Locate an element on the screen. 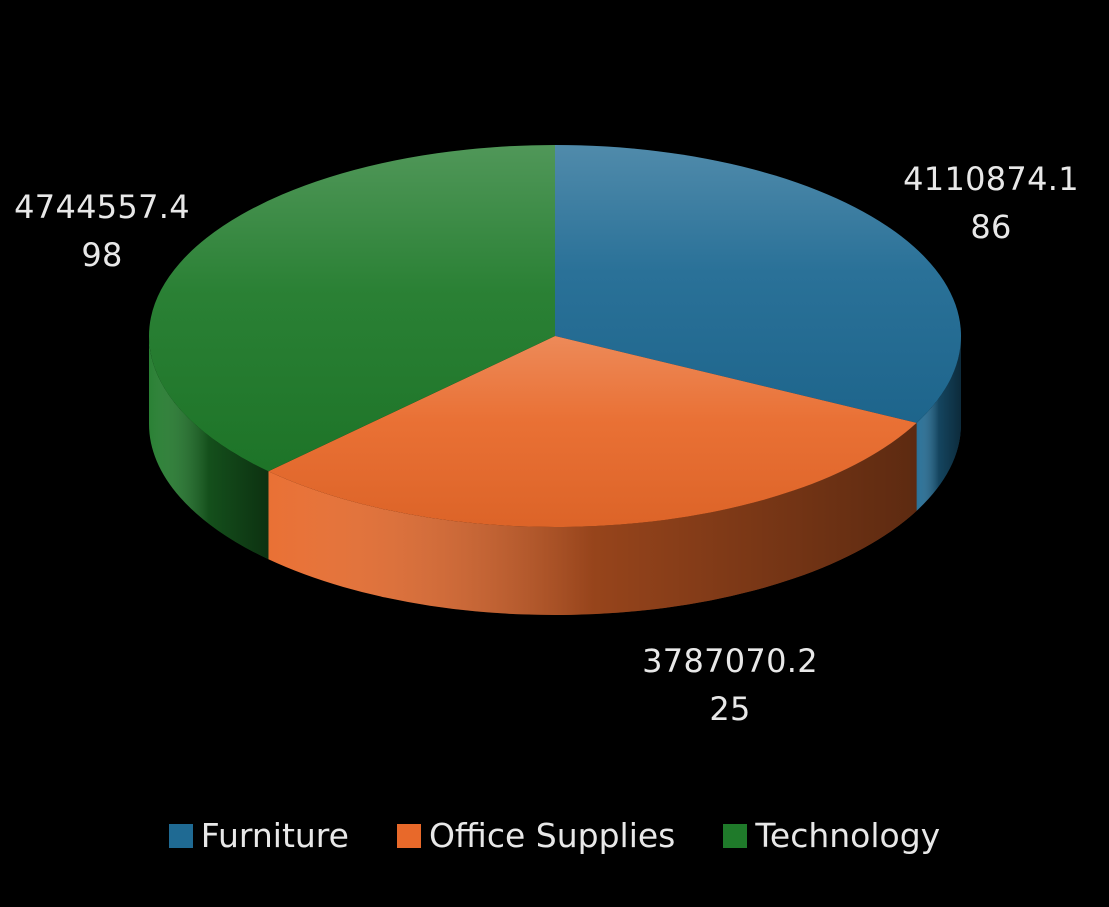 This screenshot has height=907, width=1109. pie-slice-sheen-technology is located at coordinates (351, 308).